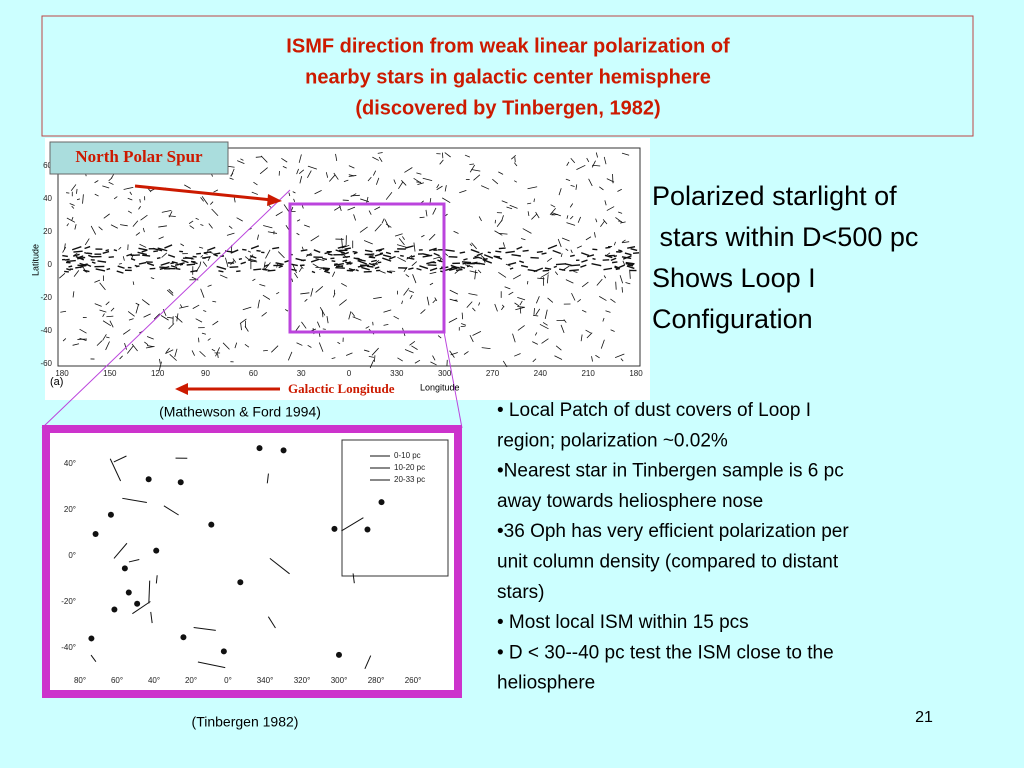  I want to click on side-text: stars within D<500 pc, so click(785, 237).